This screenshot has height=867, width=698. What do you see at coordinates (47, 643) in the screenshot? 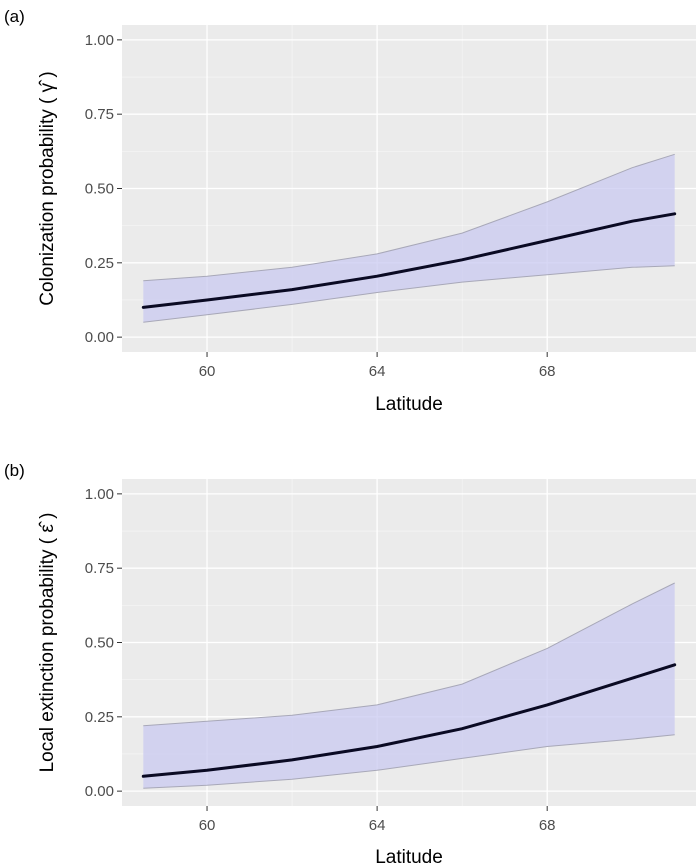
I see `y-axis-title: Local extinction probability ( ε̂ )` at bounding box center [47, 643].